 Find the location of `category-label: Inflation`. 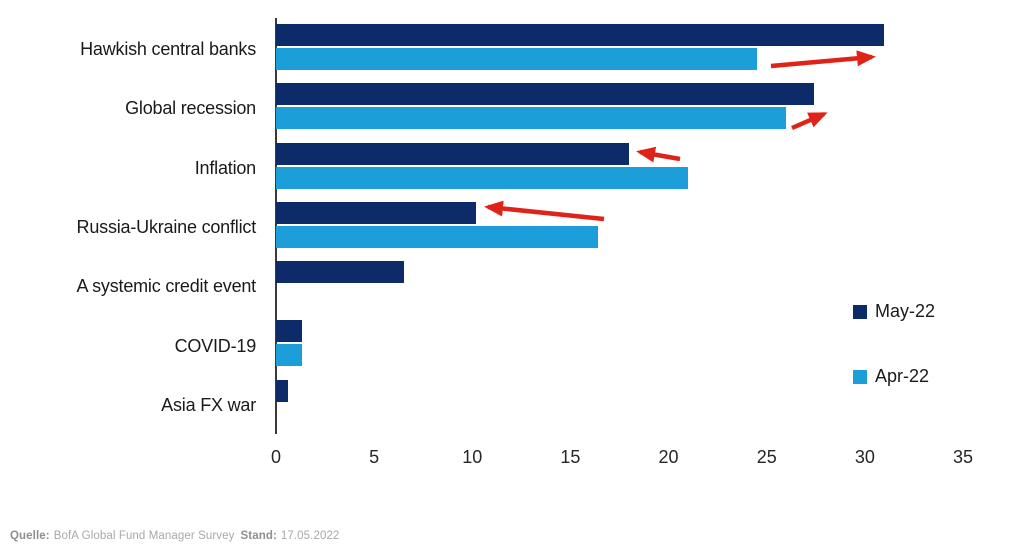

category-label: Inflation is located at coordinates (225, 167).